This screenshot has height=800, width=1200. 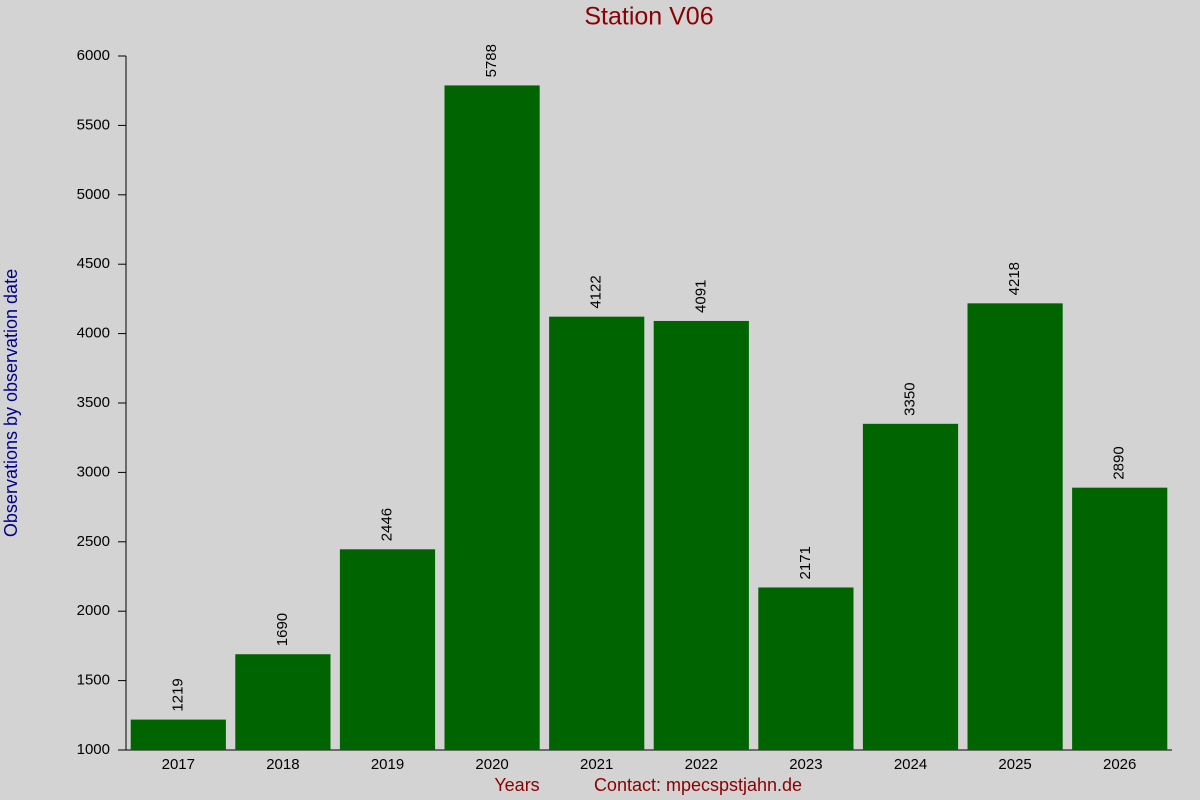 What do you see at coordinates (178, 764) in the screenshot?
I see `x-tick-label: 2017` at bounding box center [178, 764].